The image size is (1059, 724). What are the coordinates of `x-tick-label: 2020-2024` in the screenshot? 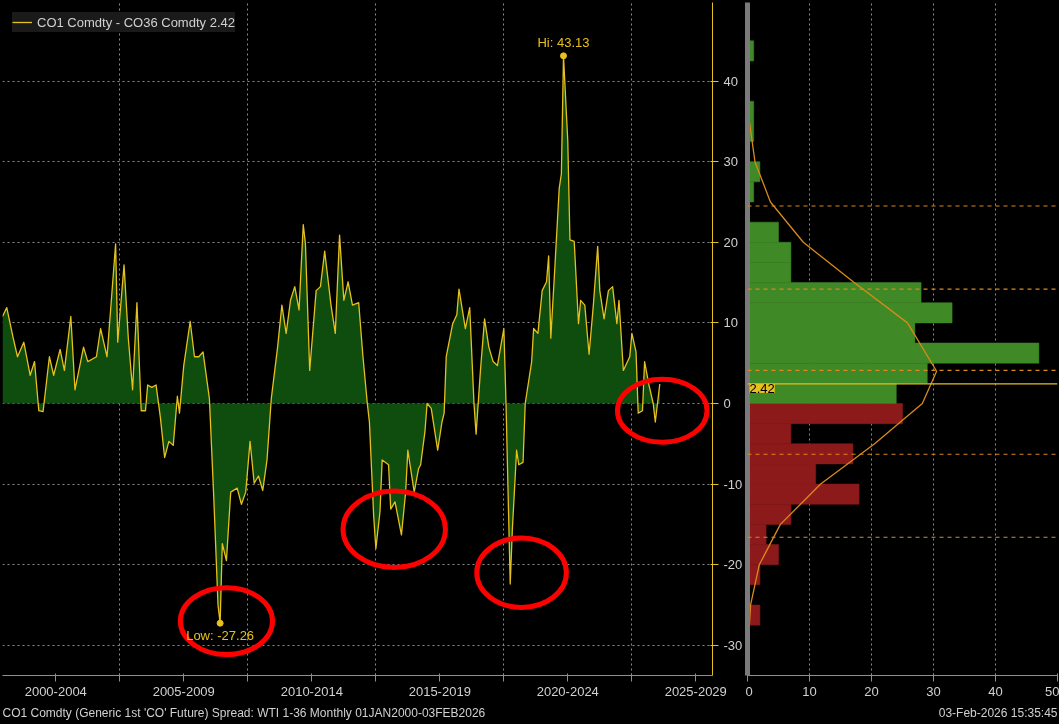 It's located at (567, 691).